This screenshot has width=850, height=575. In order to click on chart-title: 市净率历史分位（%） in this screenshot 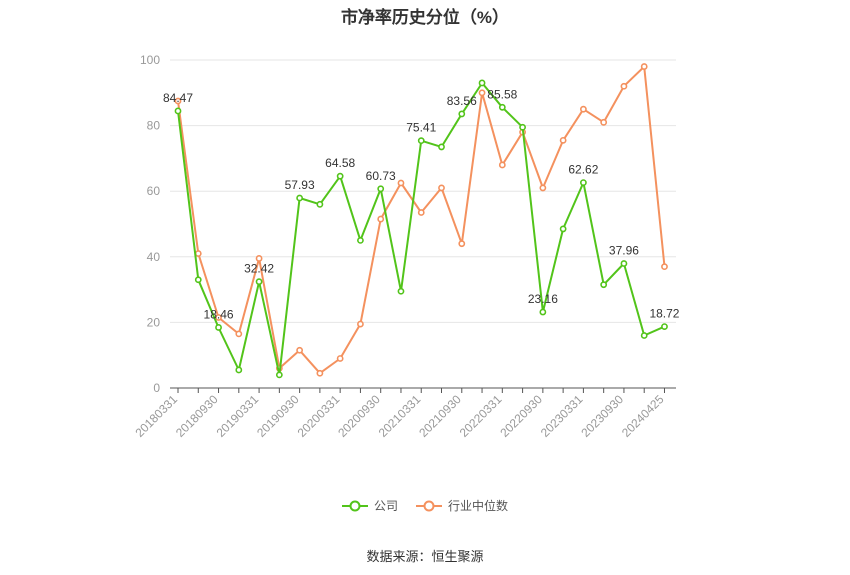, I will do `click(425, 17)`.